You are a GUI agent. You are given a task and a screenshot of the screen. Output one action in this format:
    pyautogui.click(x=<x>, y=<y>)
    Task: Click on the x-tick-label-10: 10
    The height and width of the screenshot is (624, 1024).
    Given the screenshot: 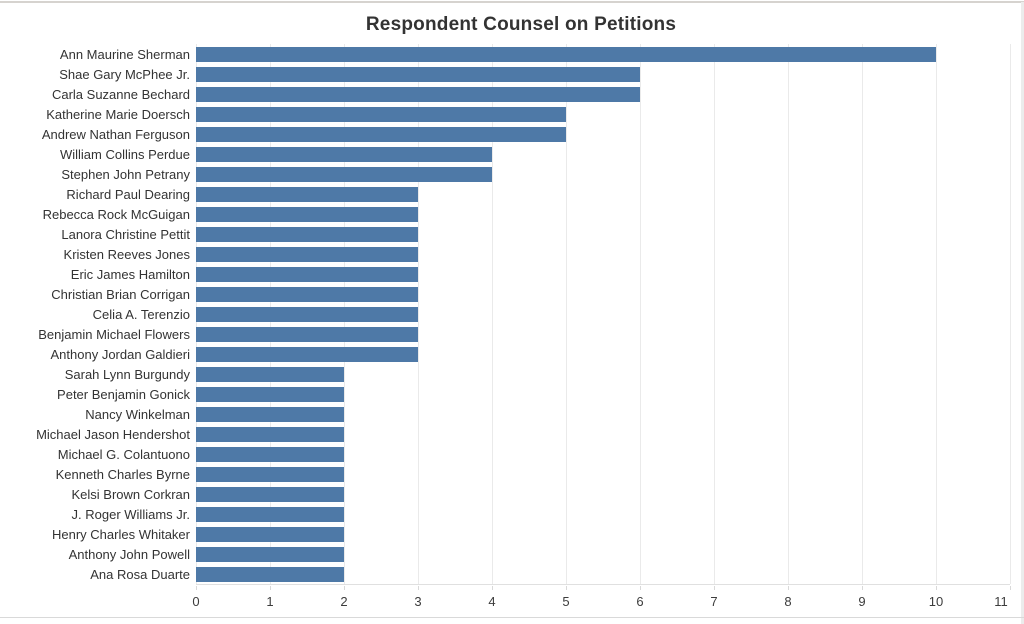 What is the action you would take?
    pyautogui.click(x=936, y=601)
    